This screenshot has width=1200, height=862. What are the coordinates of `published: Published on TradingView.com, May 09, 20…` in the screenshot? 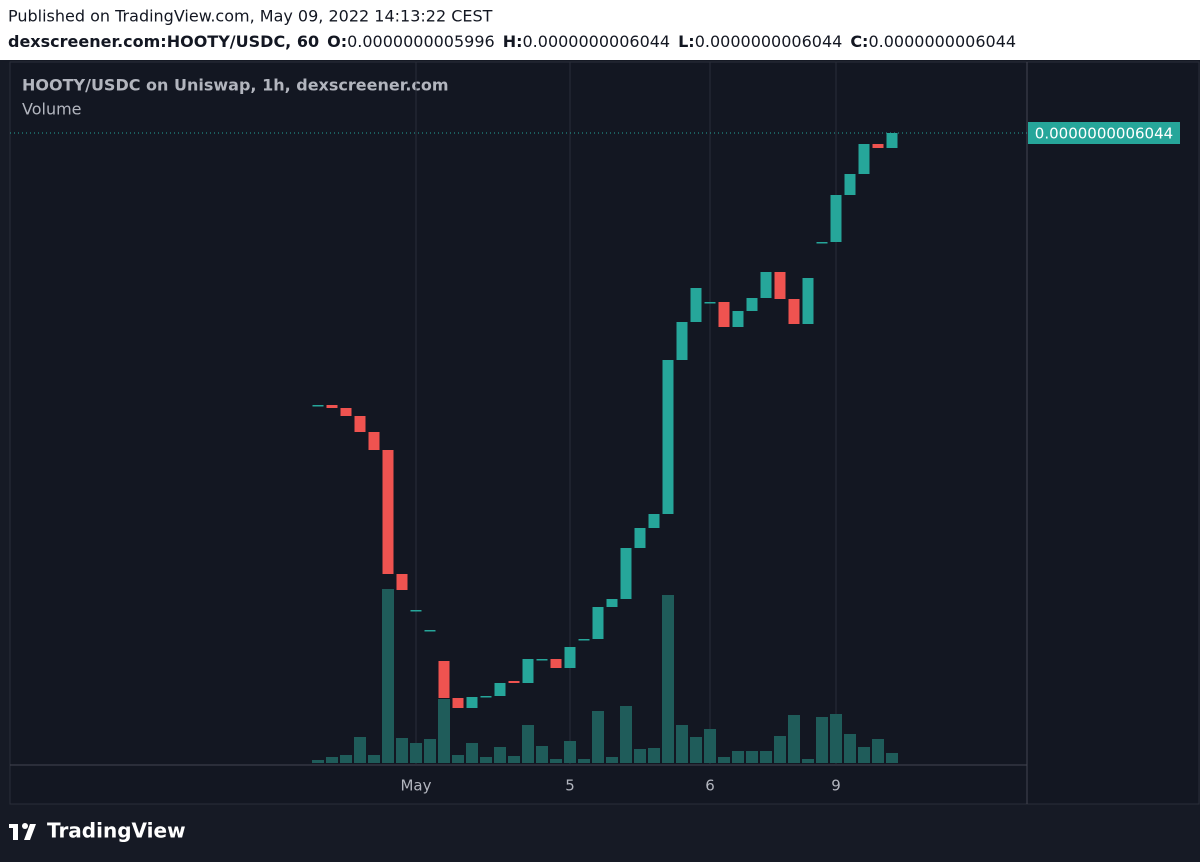 It's located at (250, 16).